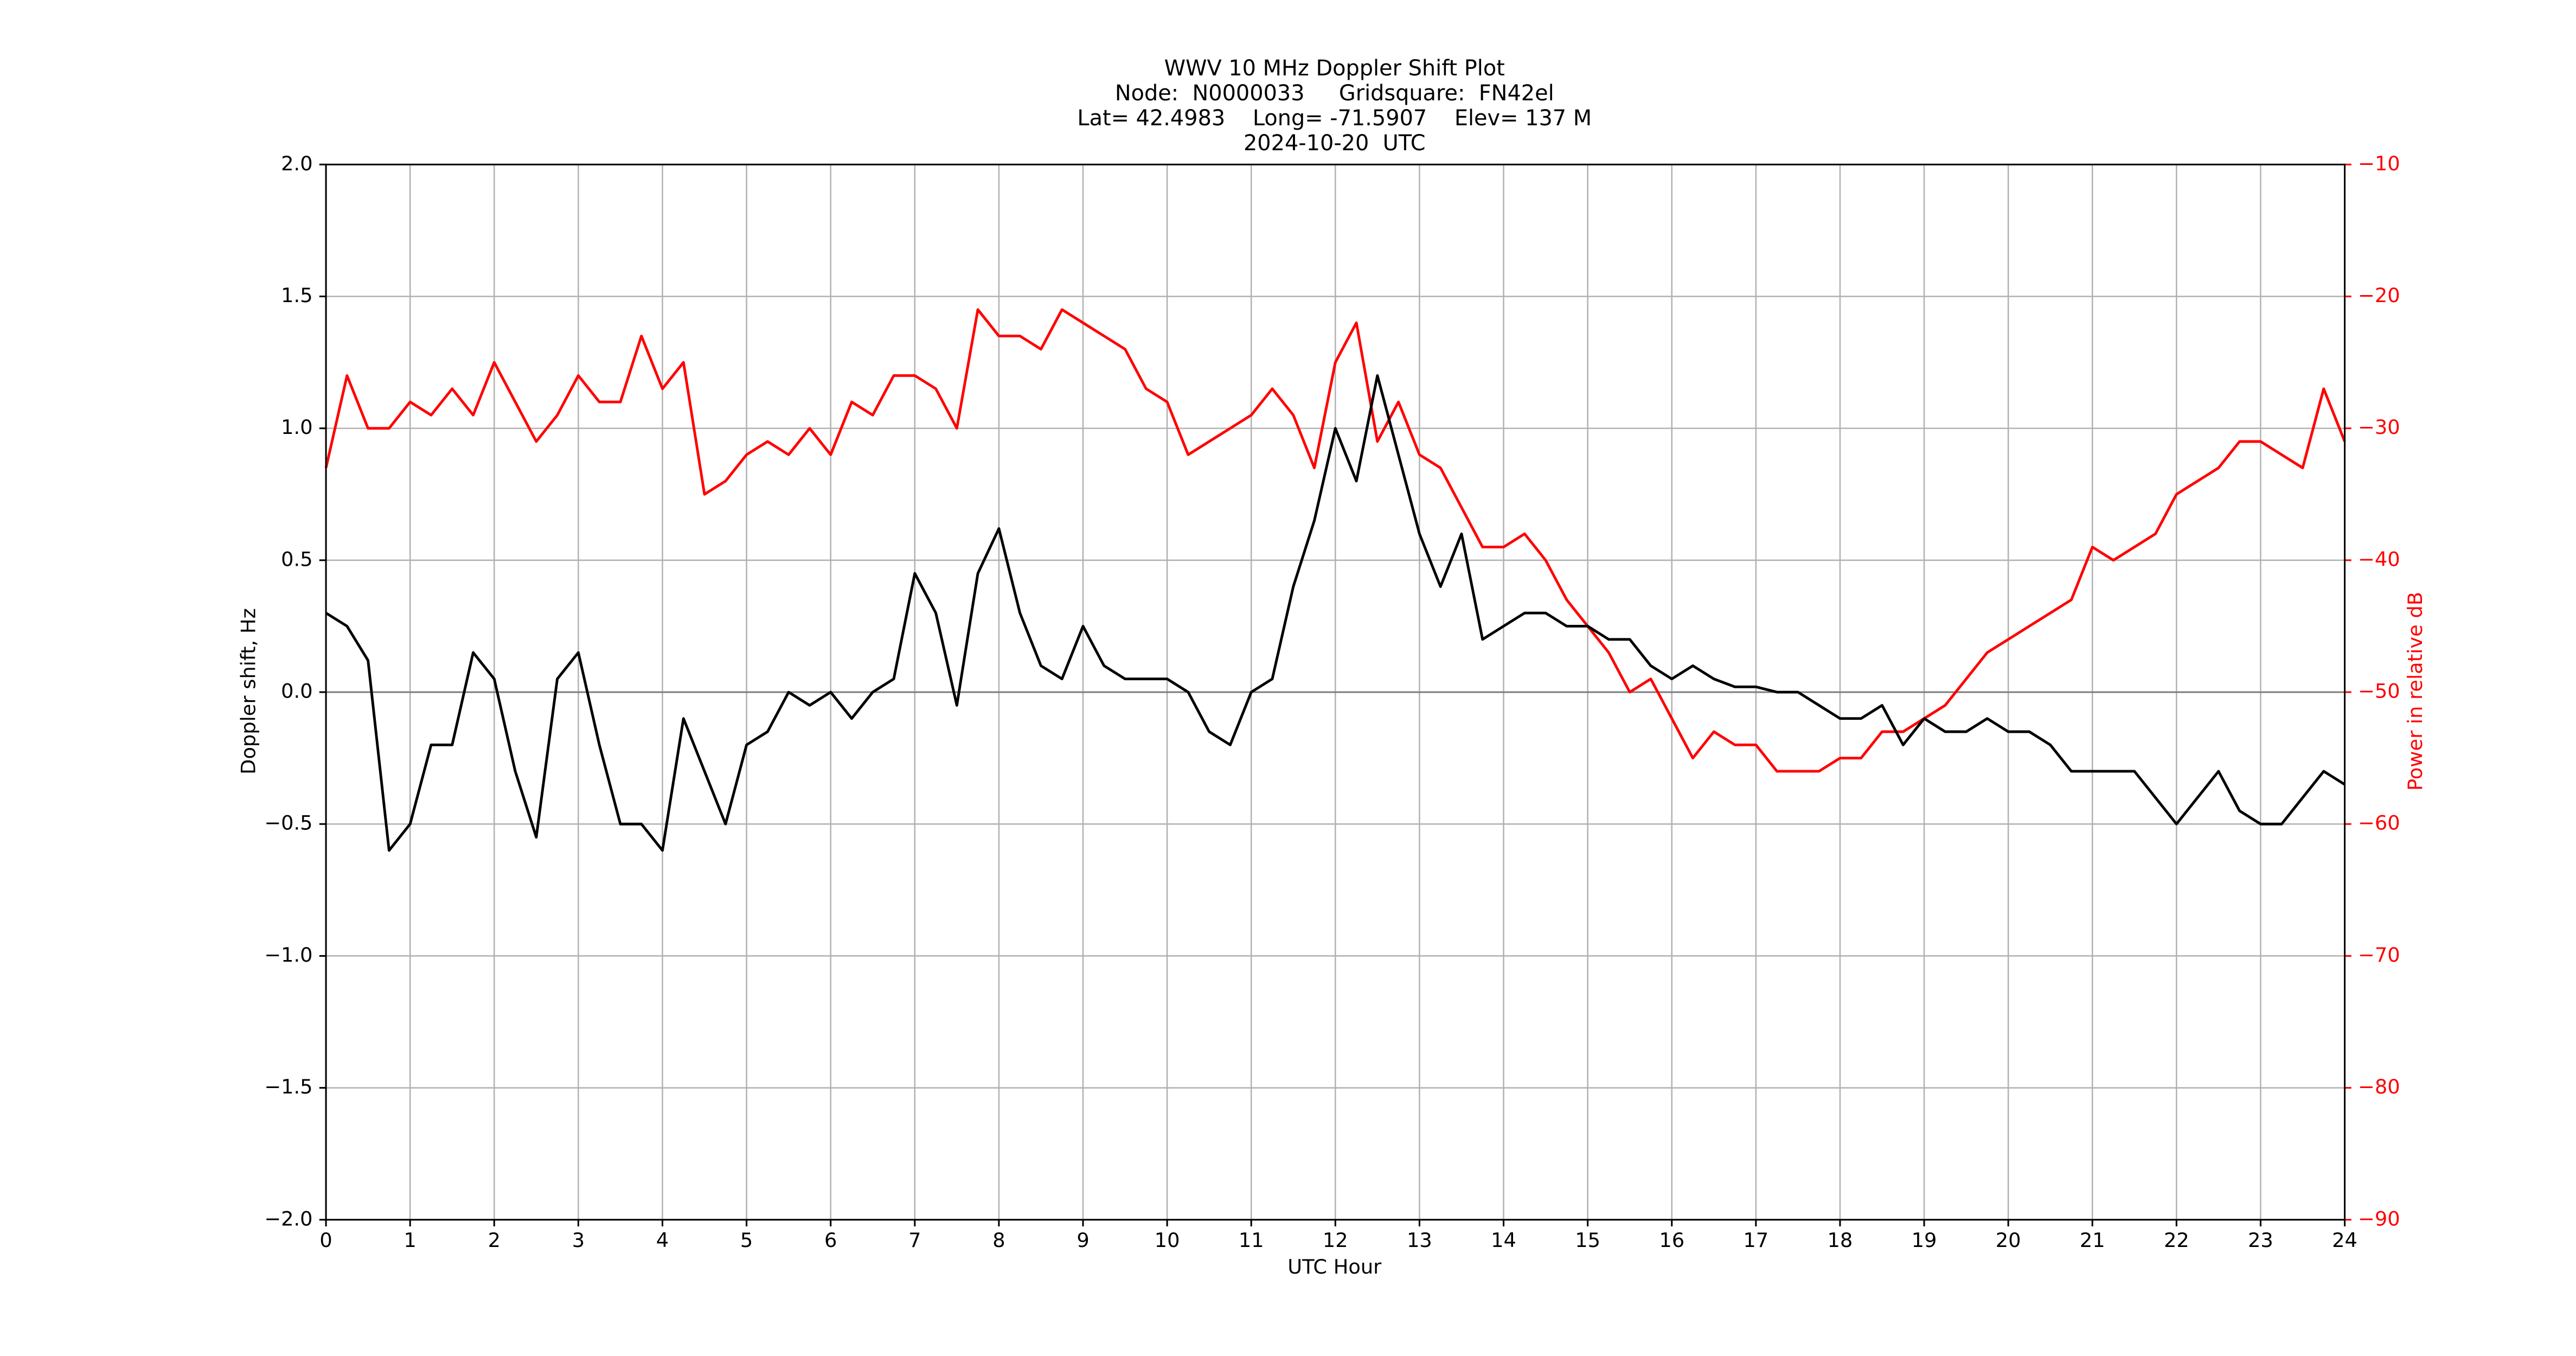  I want to click on x-tick-label: 10, so click(1167, 1240).